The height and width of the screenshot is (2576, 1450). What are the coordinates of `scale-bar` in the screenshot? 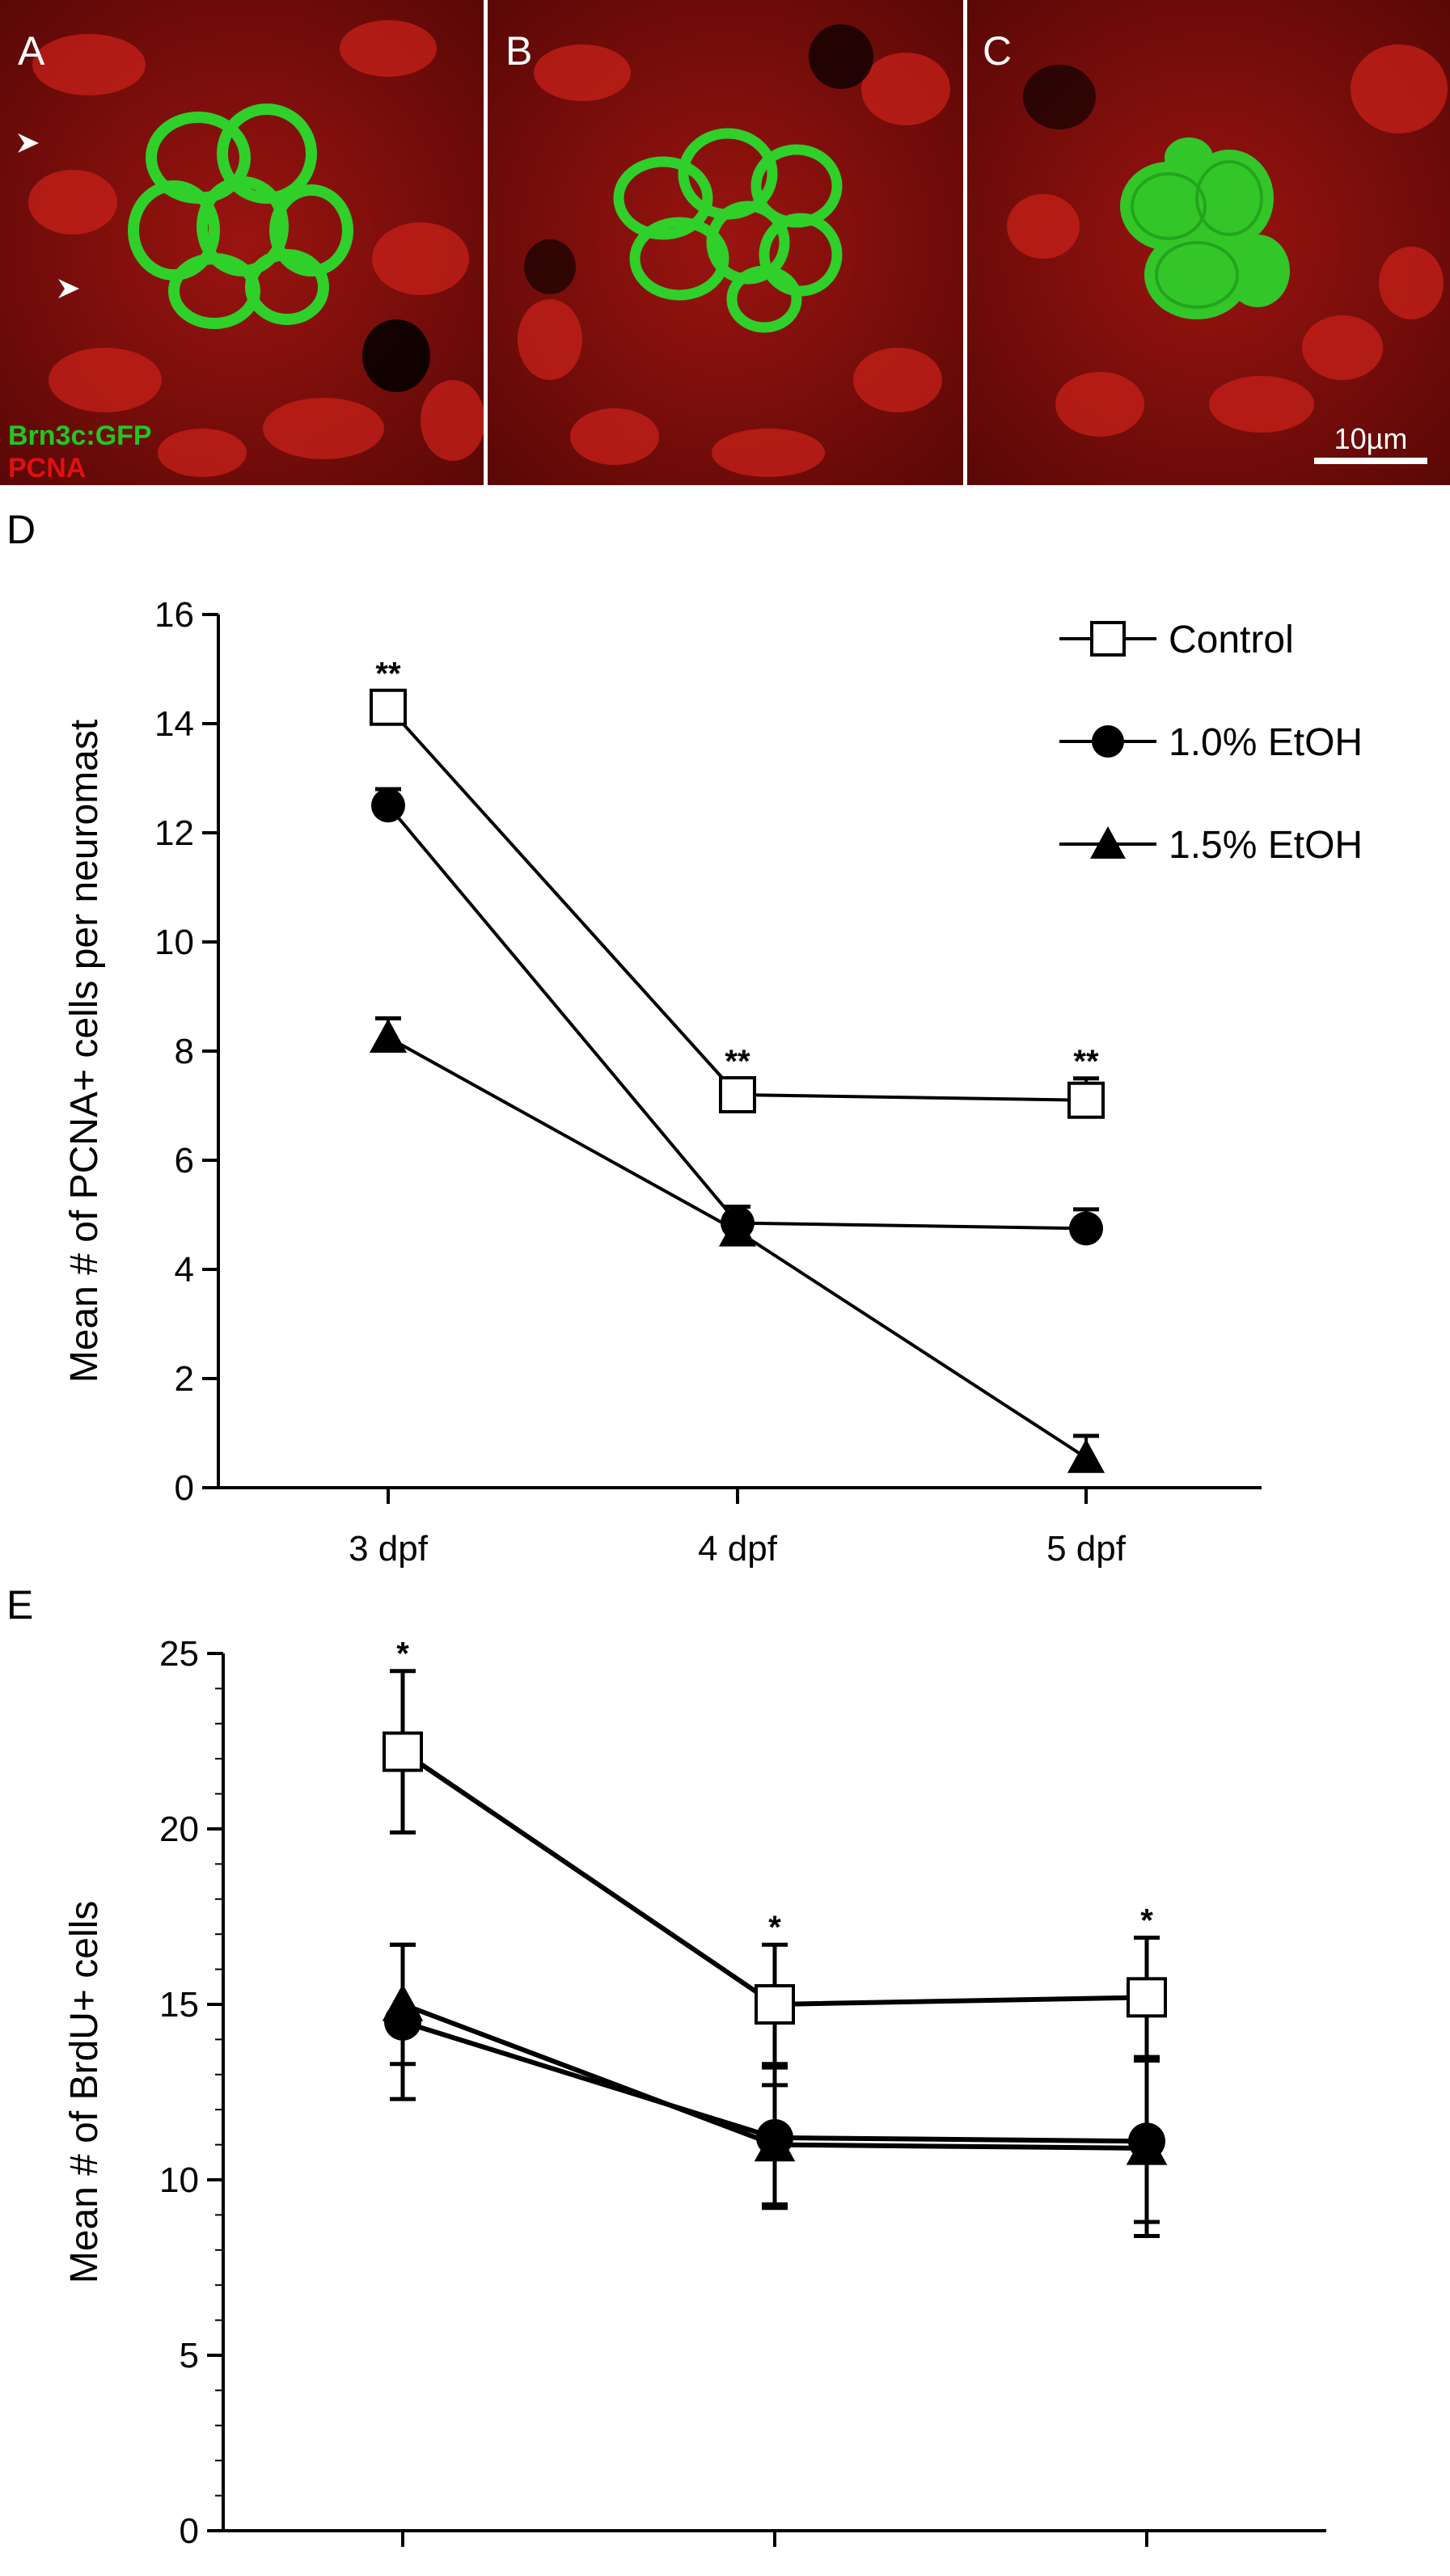 It's located at (1371, 461).